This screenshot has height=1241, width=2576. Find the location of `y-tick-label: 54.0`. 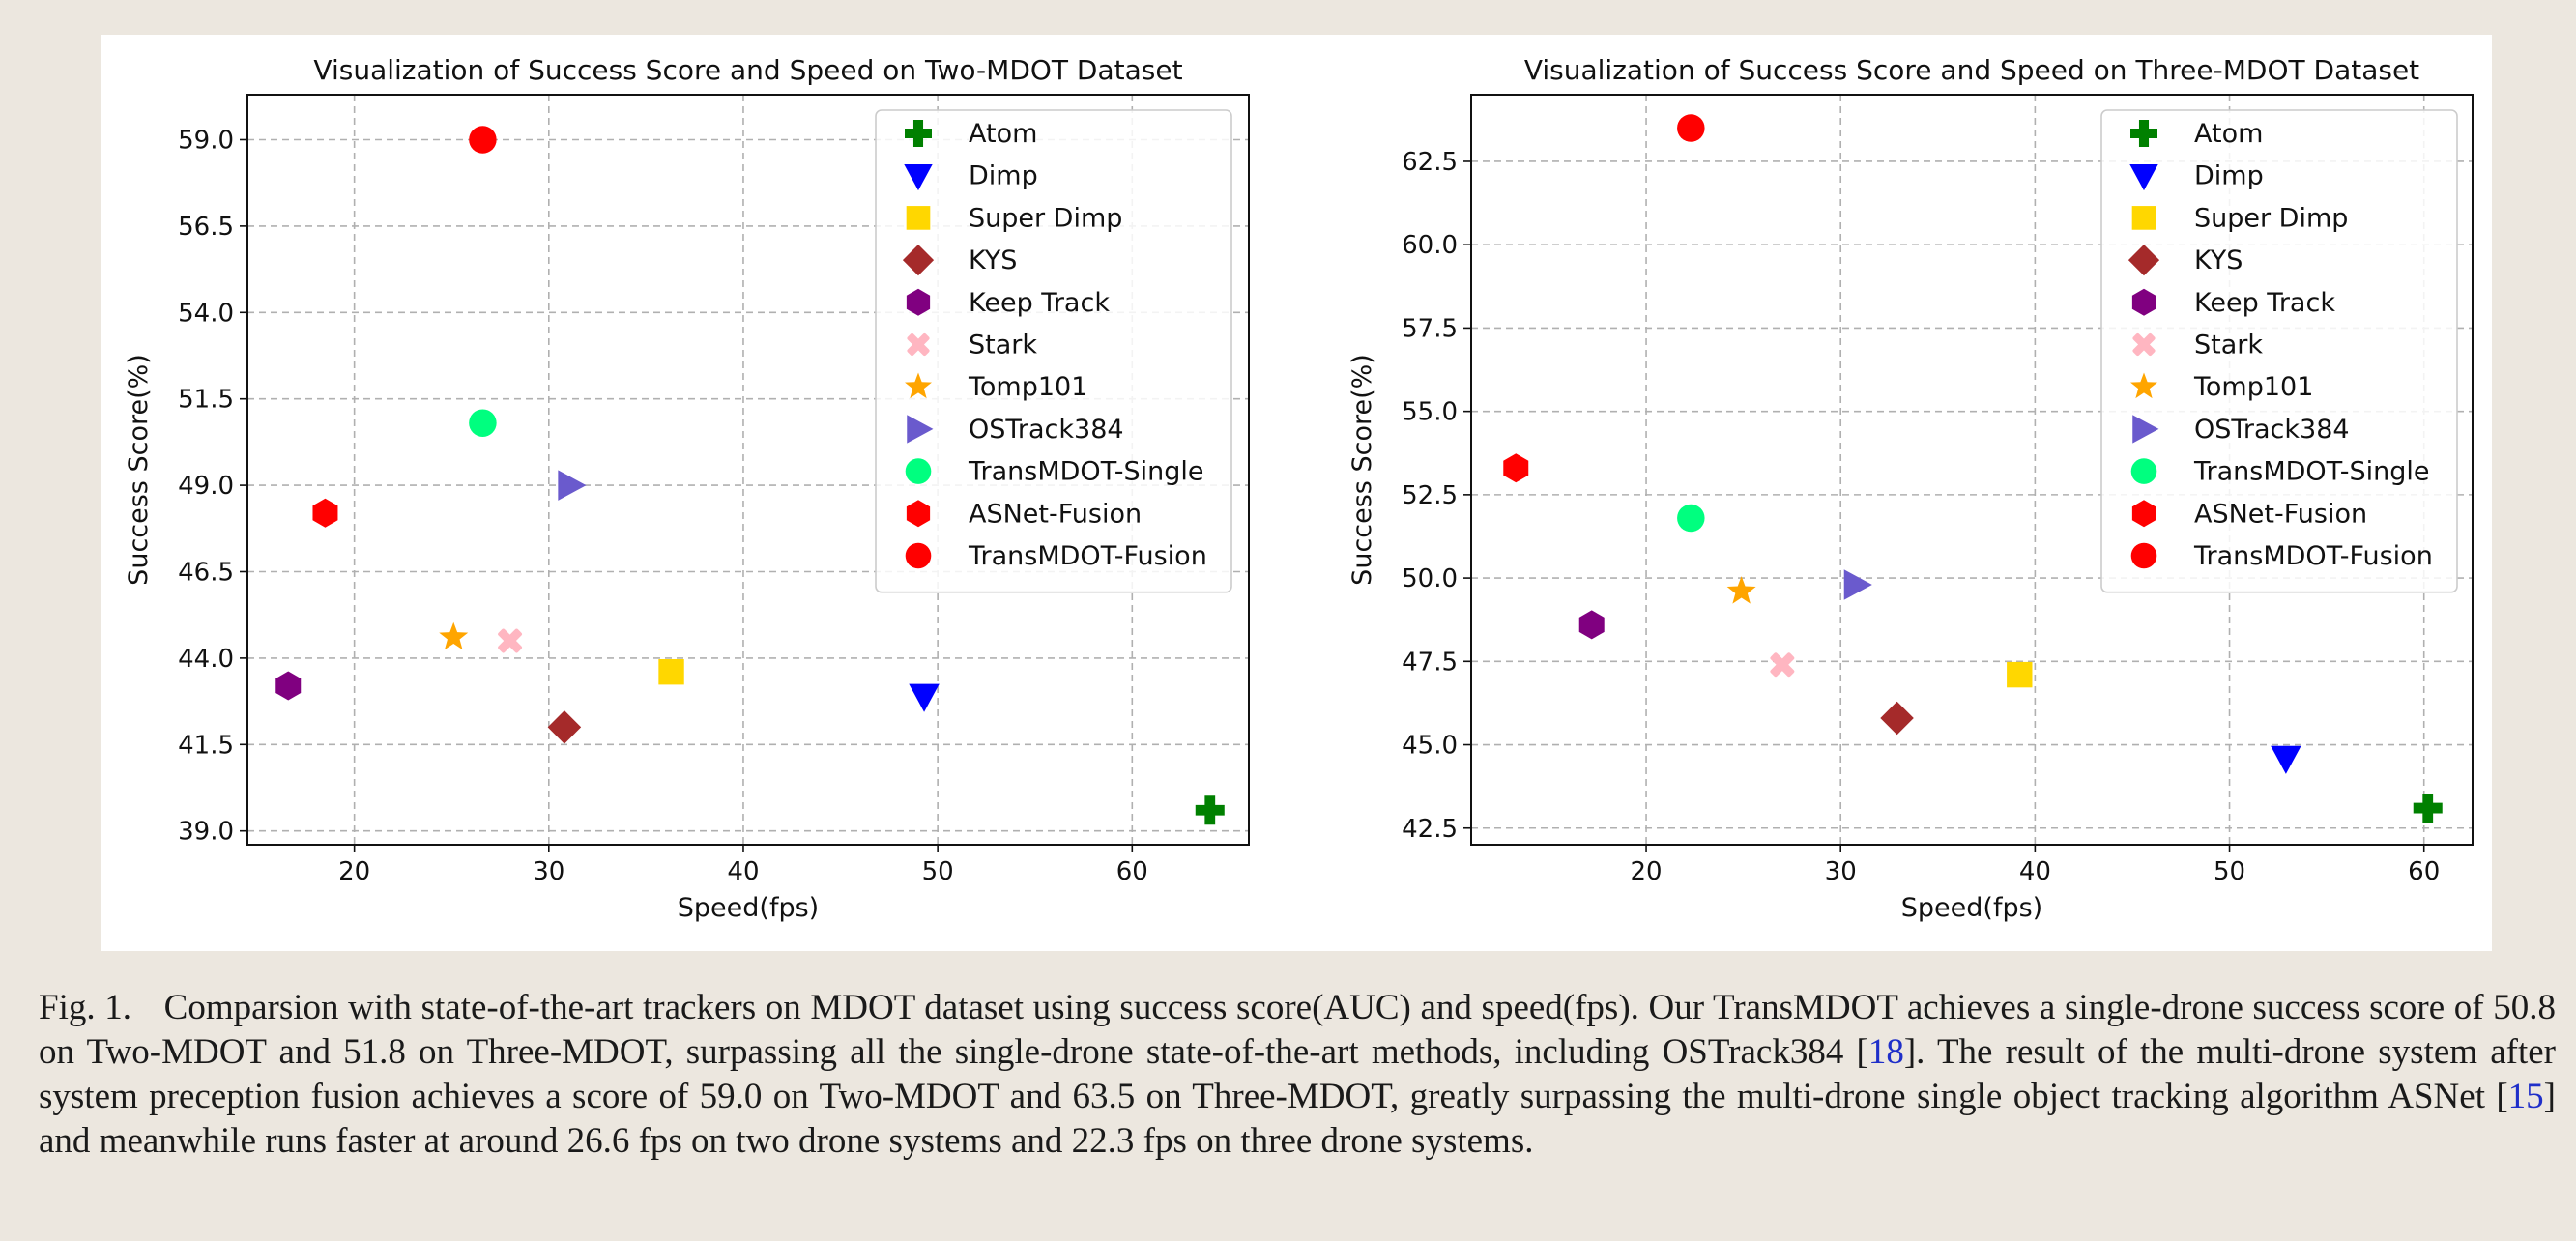

y-tick-label: 54.0 is located at coordinates (206, 313).